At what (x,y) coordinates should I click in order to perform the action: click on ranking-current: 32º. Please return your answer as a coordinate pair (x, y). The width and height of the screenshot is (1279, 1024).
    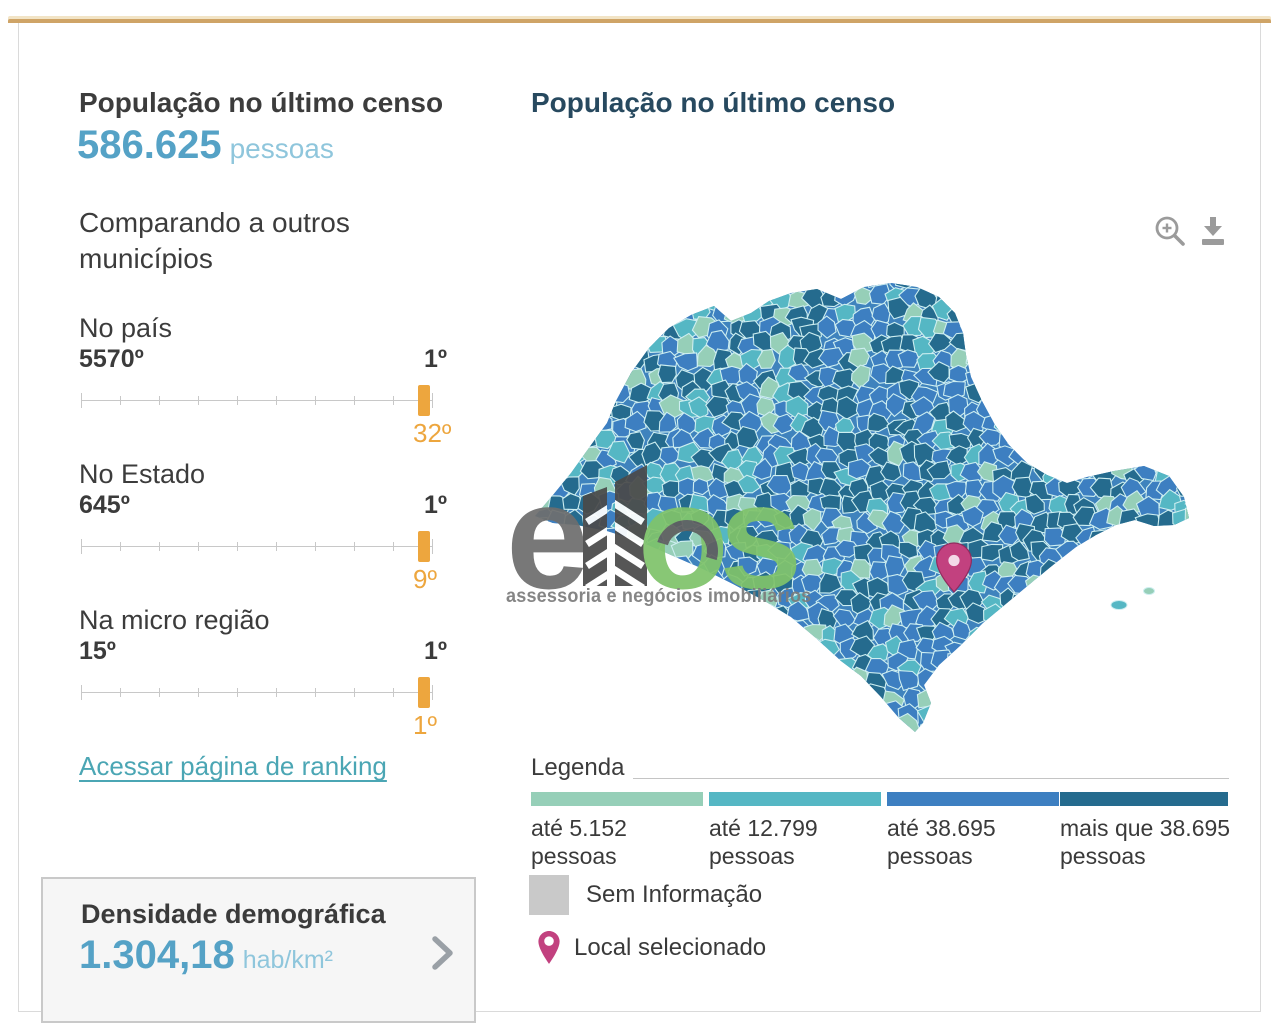
    Looking at the image, I should click on (432, 433).